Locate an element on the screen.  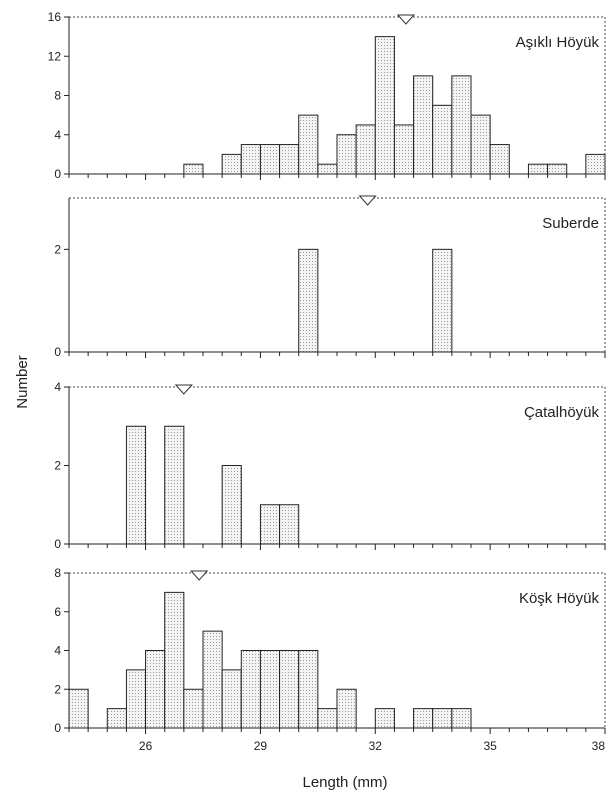
y-tick-label-catal-2: 4 is located at coordinates (57, 387).